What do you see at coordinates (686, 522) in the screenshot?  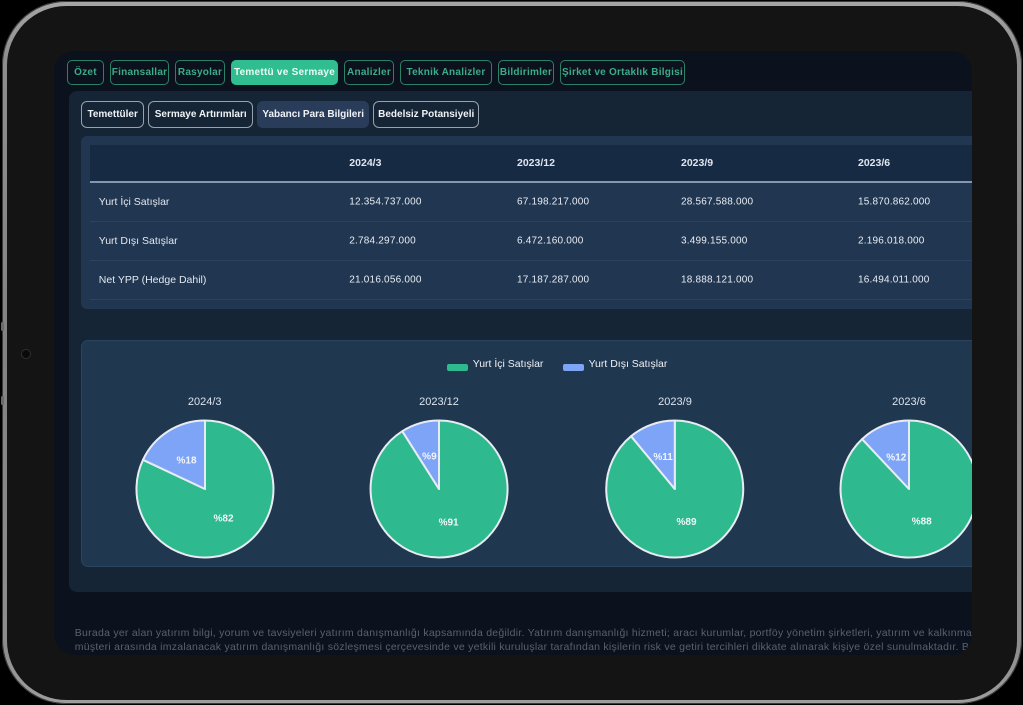 I see `svg-text: %89` at bounding box center [686, 522].